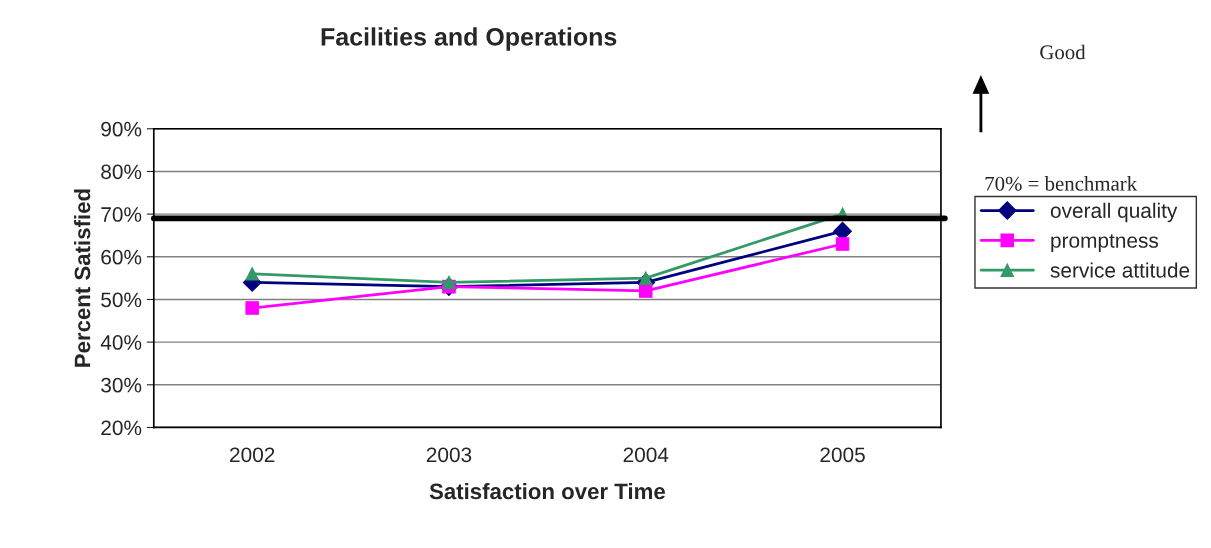 The height and width of the screenshot is (548, 1211). I want to click on legend-label: service attitude, so click(1120, 270).